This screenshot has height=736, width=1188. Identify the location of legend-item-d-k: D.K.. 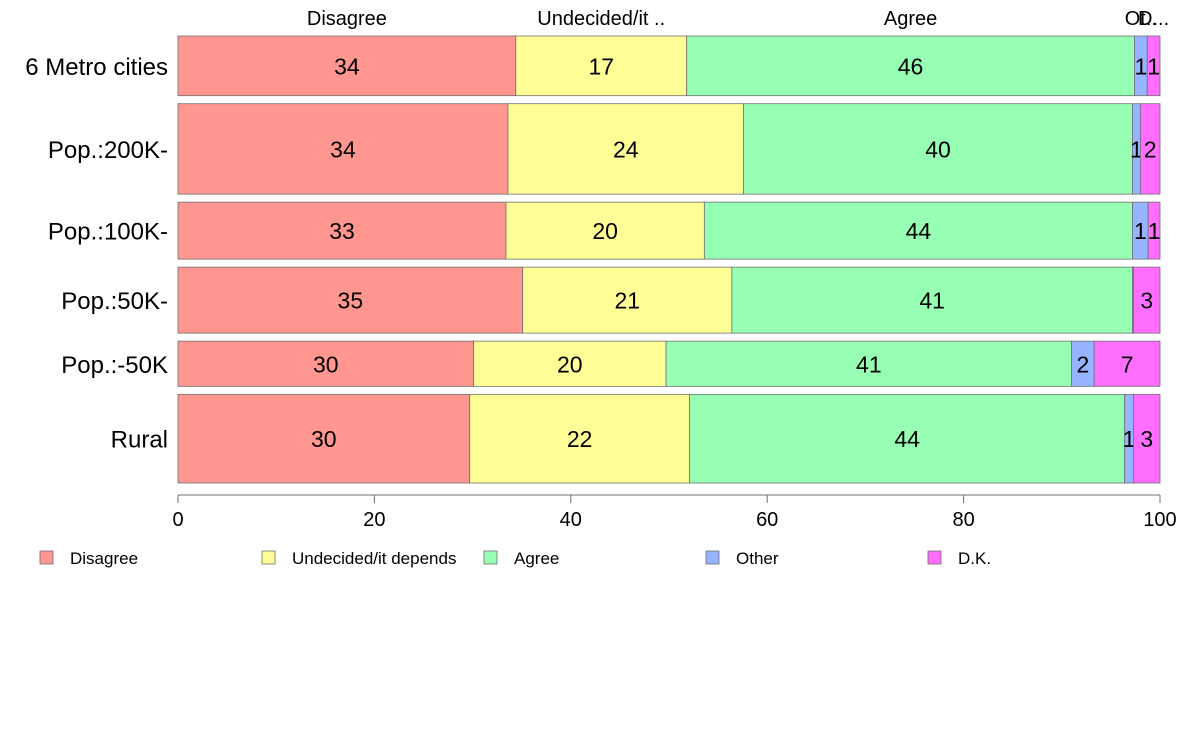
(959, 558).